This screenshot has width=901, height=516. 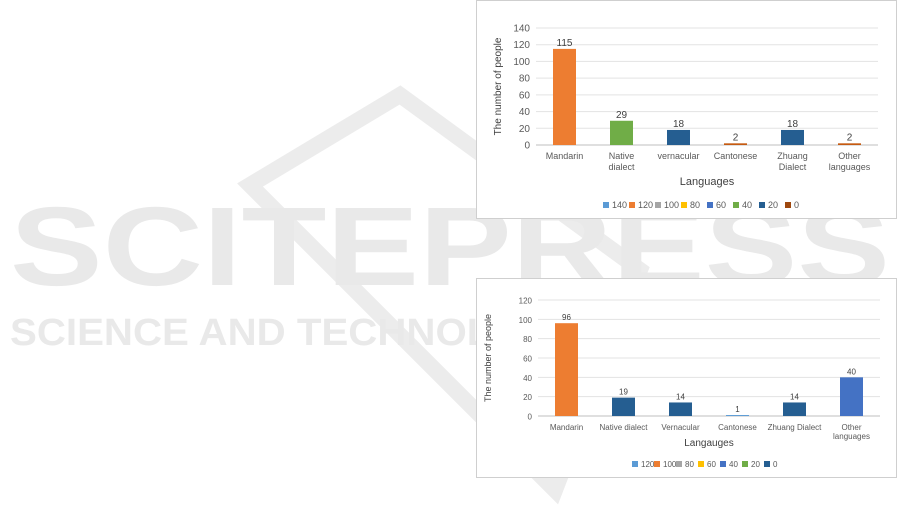 What do you see at coordinates (737, 409) in the screenshot?
I see `chart-2-data-label: 1` at bounding box center [737, 409].